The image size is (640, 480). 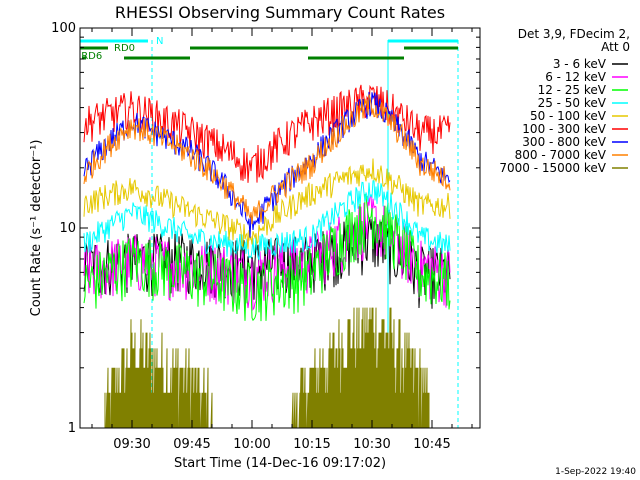 What do you see at coordinates (564, 142) in the screenshot?
I see `legend-label: 300 - 800 keV` at bounding box center [564, 142].